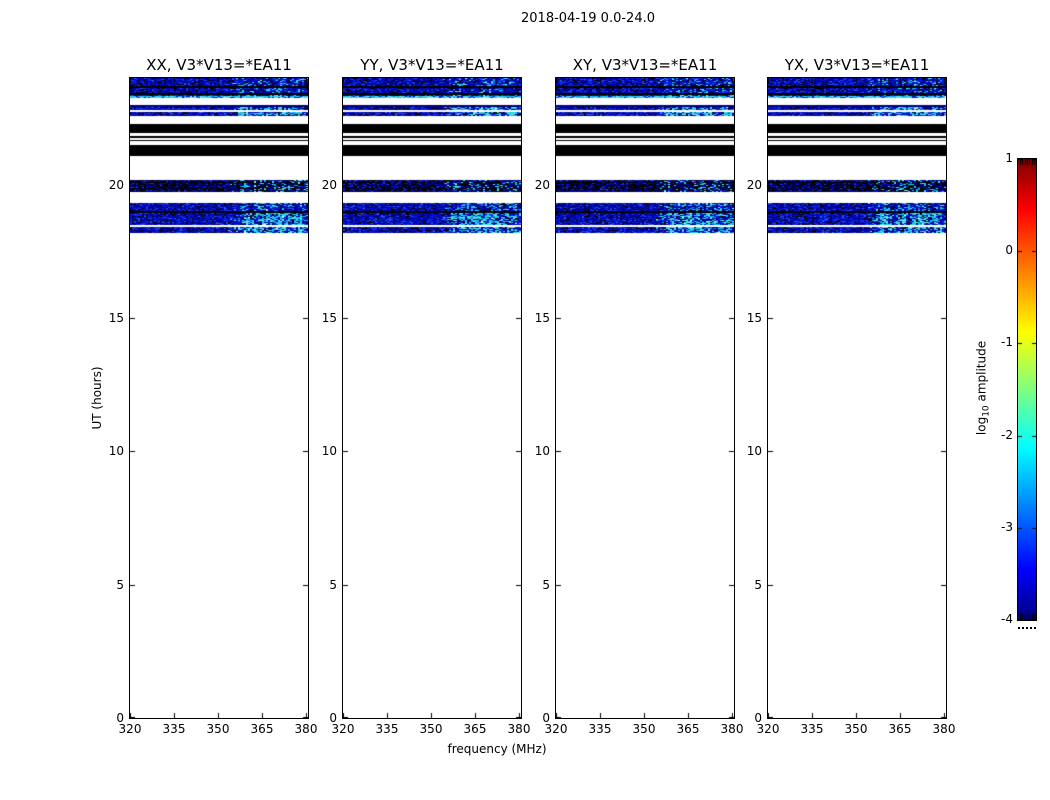 This screenshot has height=800, width=1050. Describe the element at coordinates (1007, 619) in the screenshot. I see `colorbar-tick-label: -4` at that location.